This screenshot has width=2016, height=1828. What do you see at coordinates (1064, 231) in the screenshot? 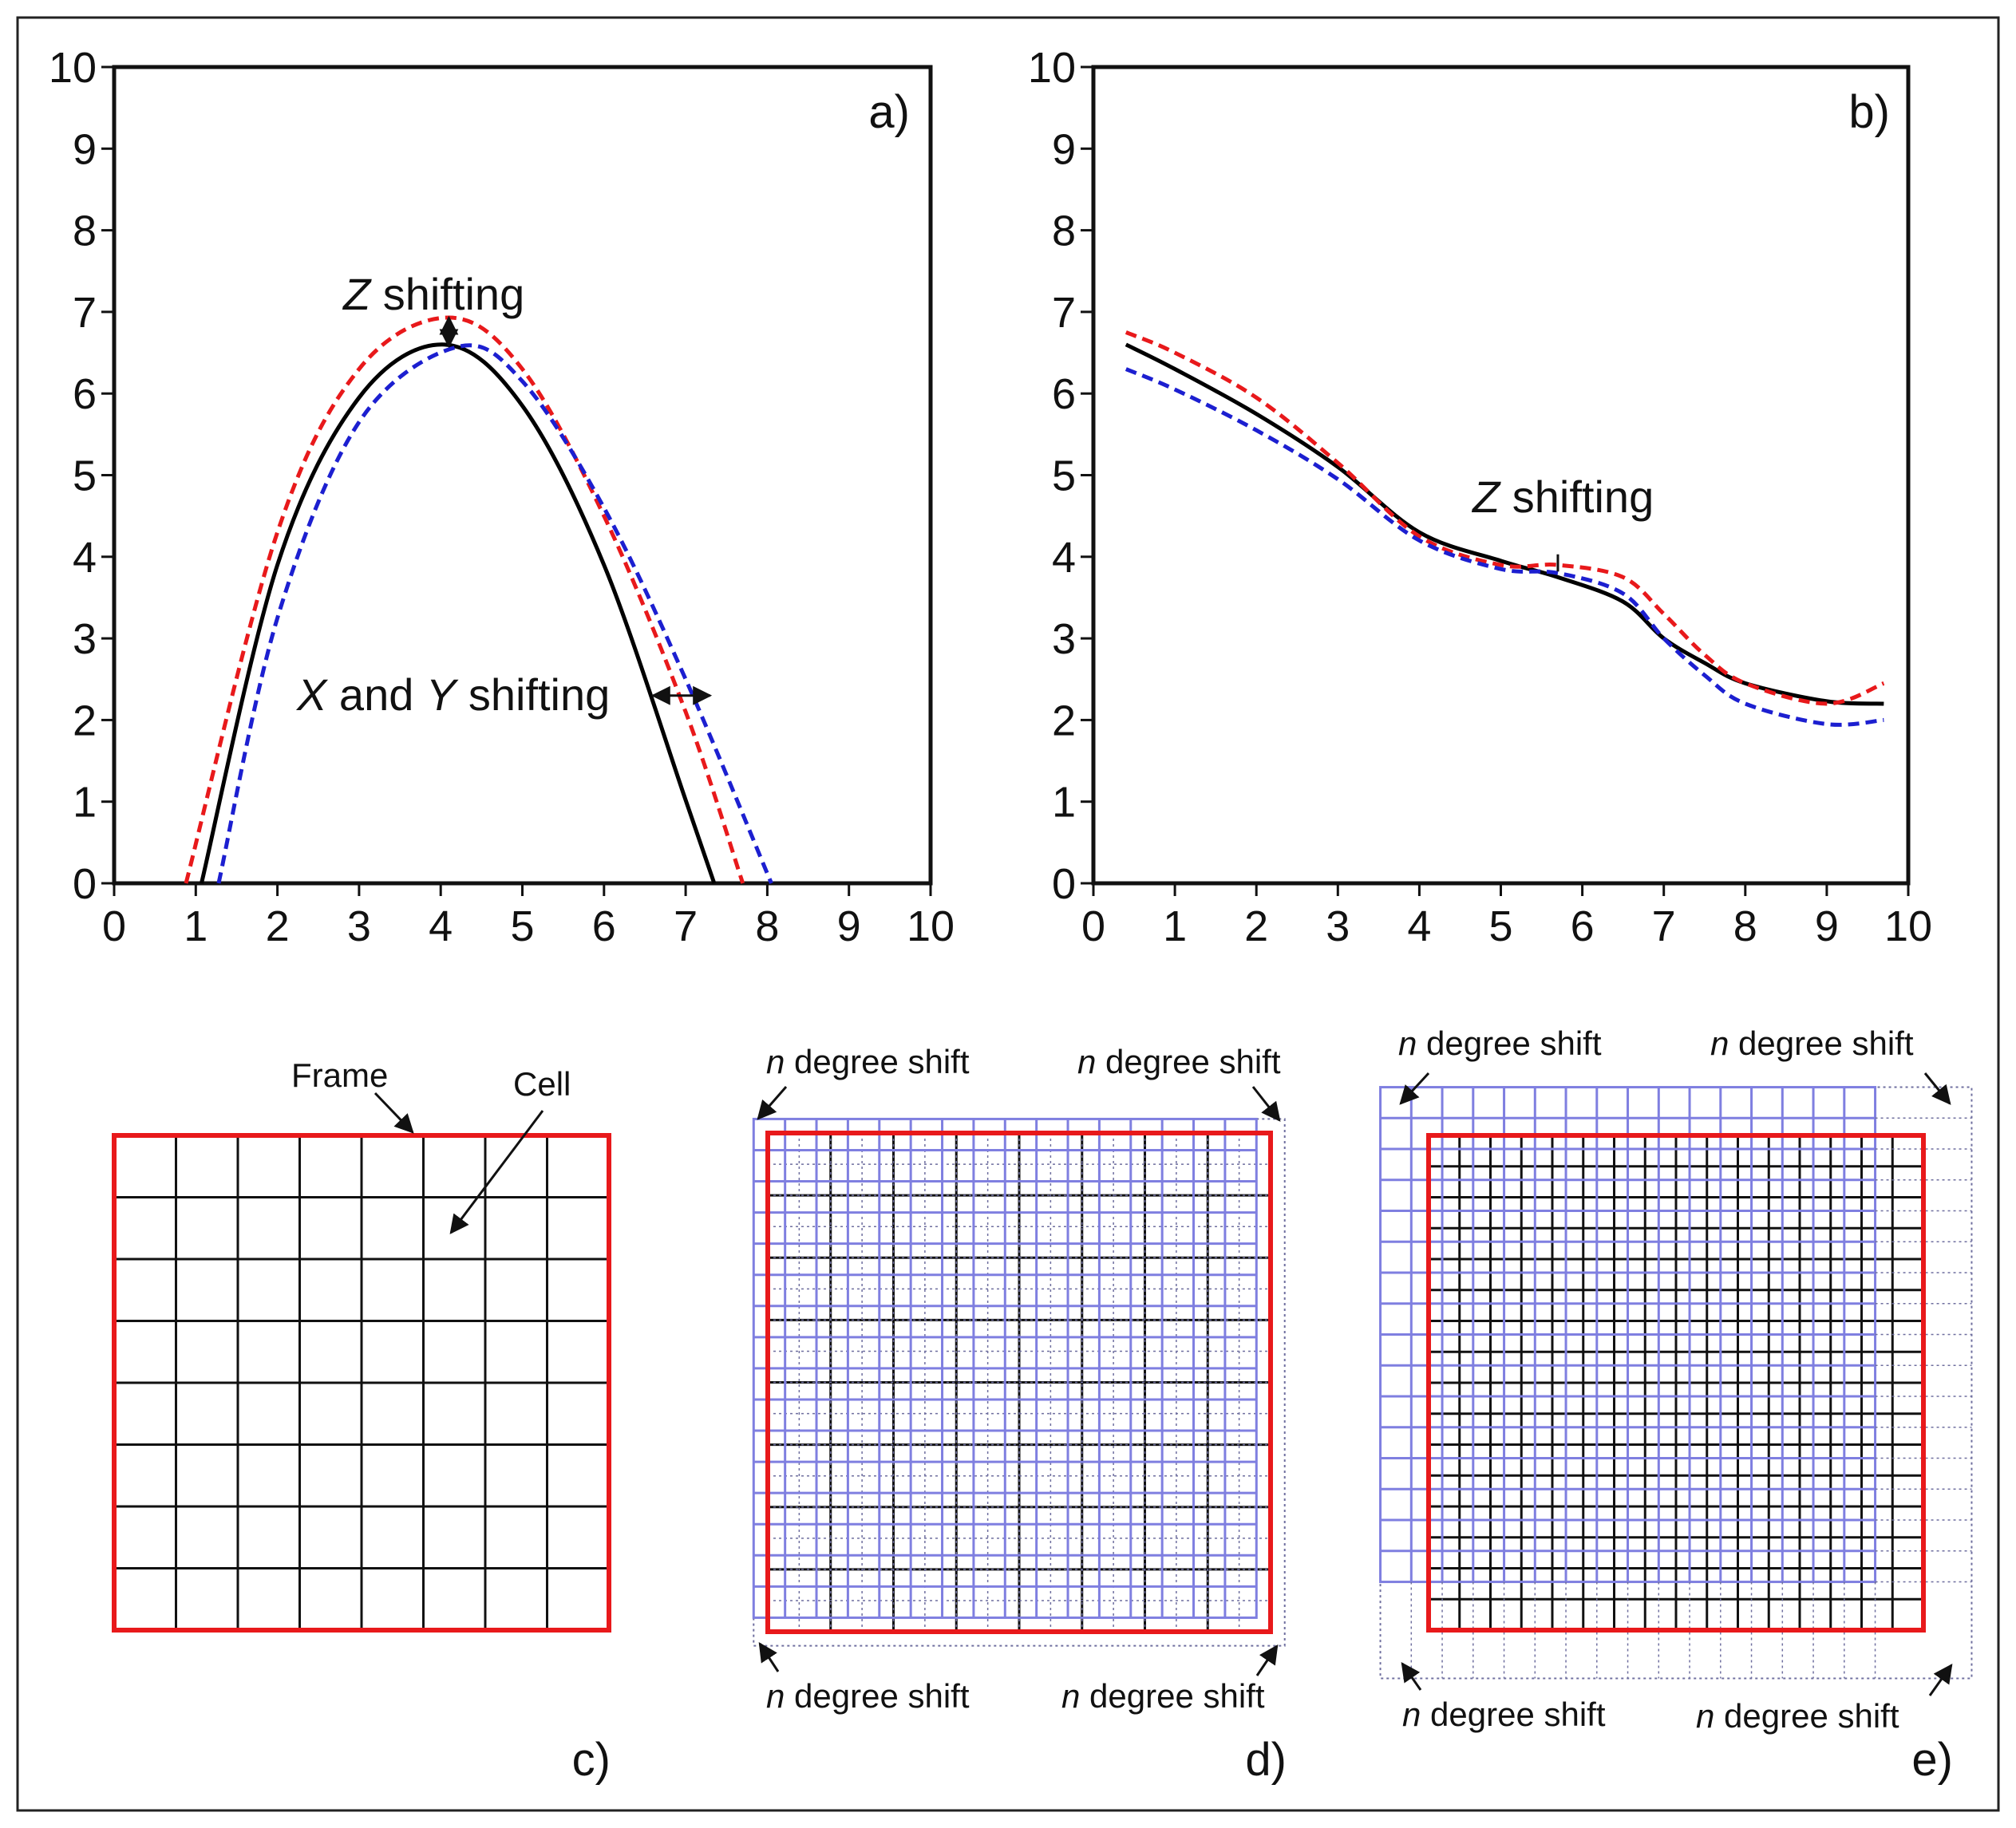
I see `panel-b-y-tick-label: 8` at bounding box center [1064, 231].